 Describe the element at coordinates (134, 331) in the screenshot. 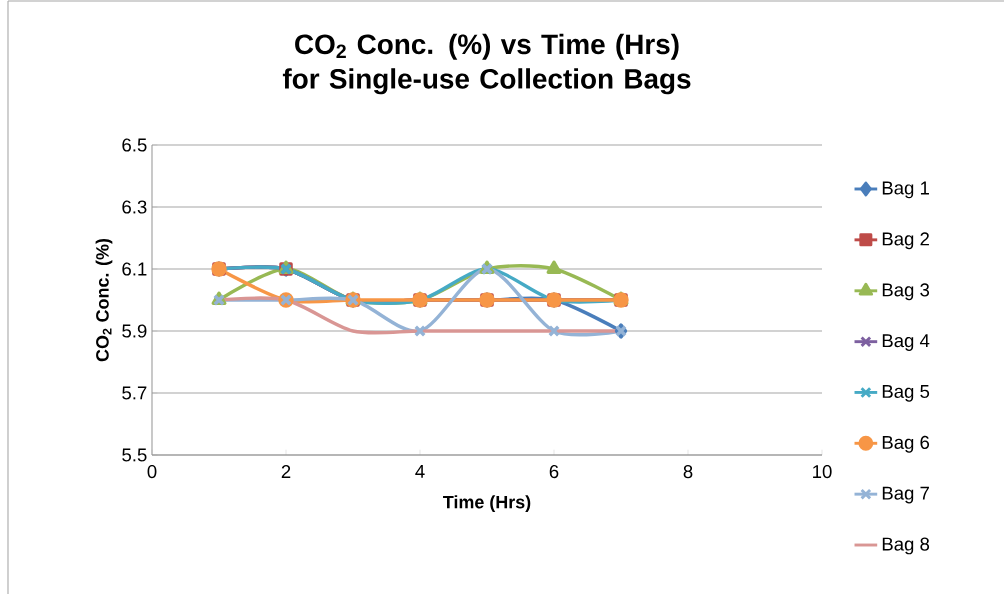

I see `y-tick-label: 5.9` at that location.